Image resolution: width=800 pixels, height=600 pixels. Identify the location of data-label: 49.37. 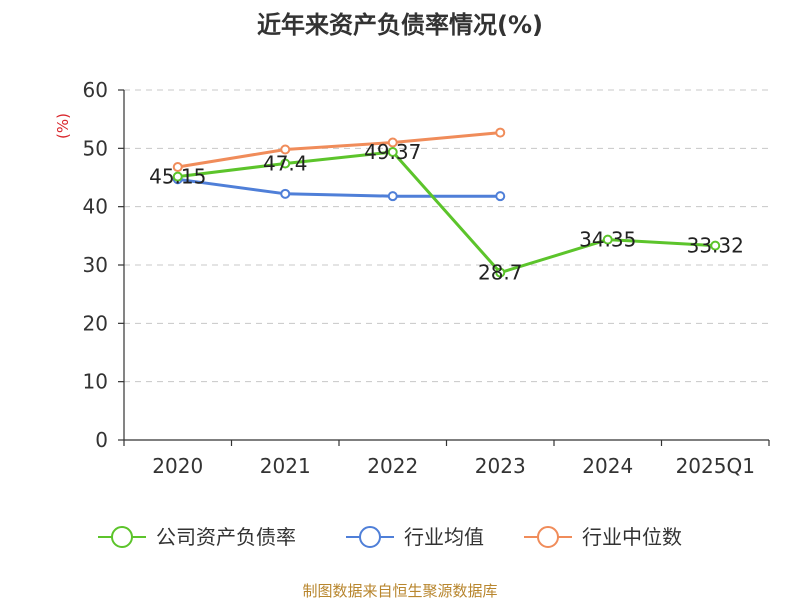
(392, 152).